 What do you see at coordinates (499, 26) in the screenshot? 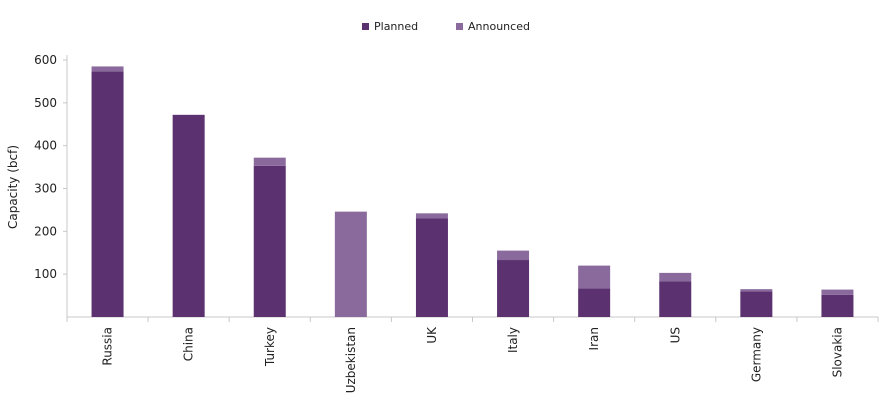
I see `legend-label-announced: Announced` at bounding box center [499, 26].